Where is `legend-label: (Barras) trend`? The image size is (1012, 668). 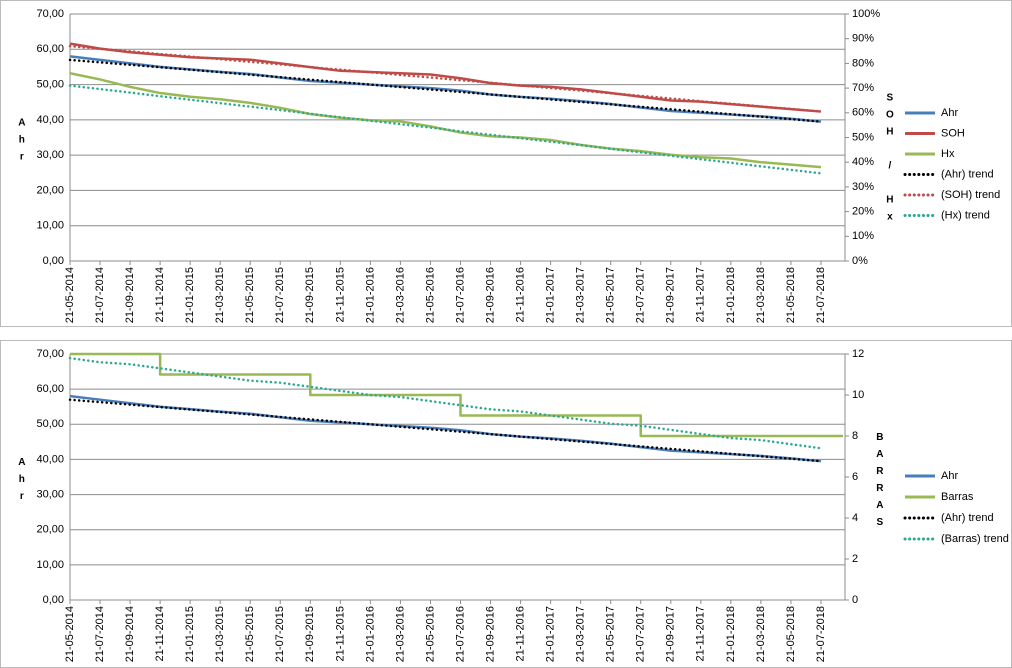
legend-label: (Barras) trend is located at coordinates (975, 539).